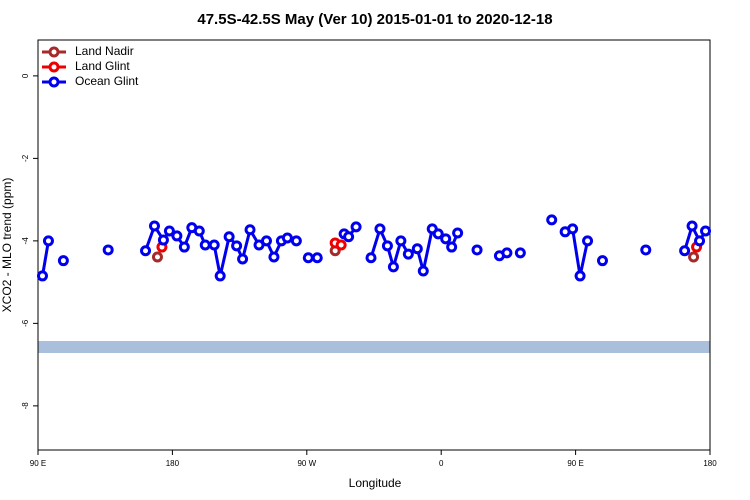 The width and height of the screenshot is (750, 500). What do you see at coordinates (7, 245) in the screenshot?
I see `y-axis-label: XCO2 - MLO trend (ppm)` at bounding box center [7, 245].